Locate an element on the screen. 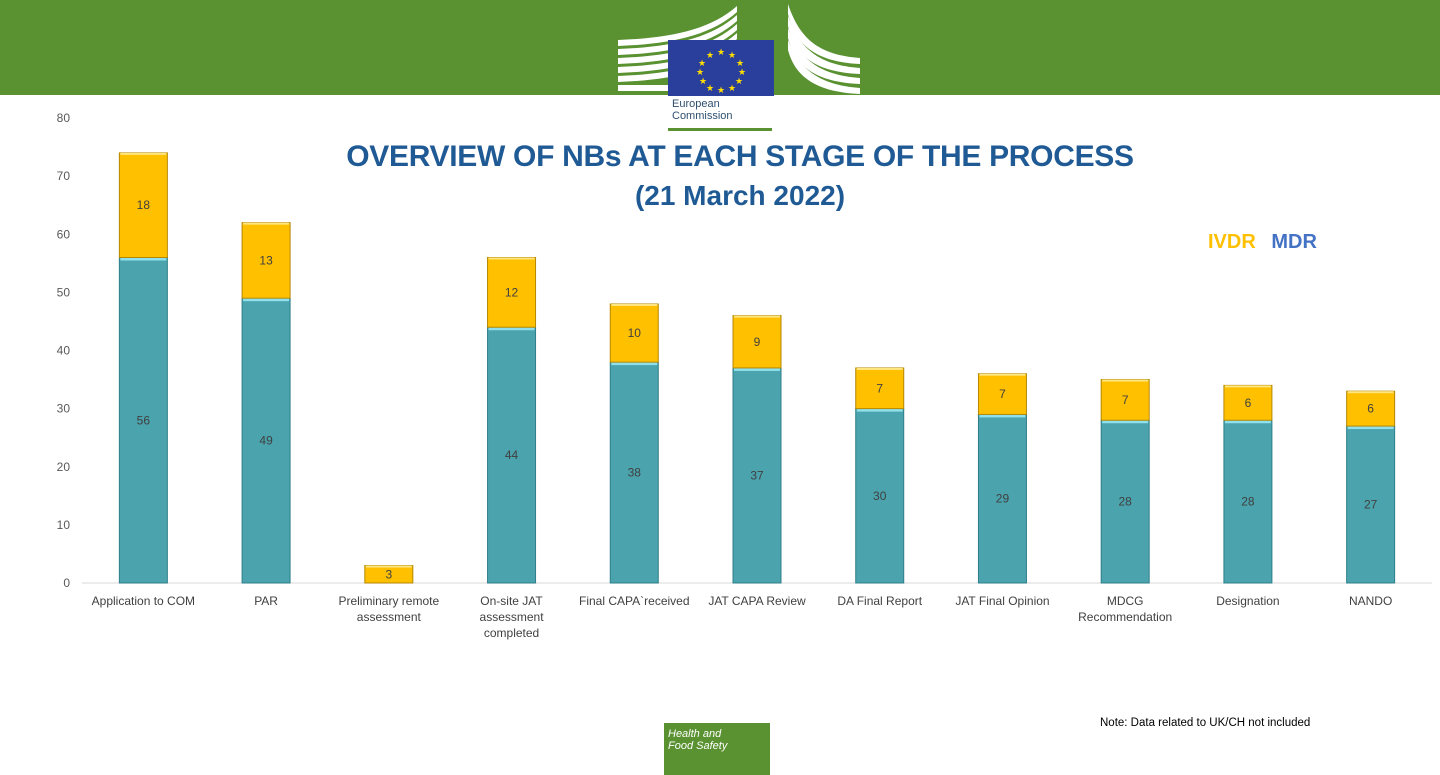  x-tick-label: JAT CAPA Review is located at coordinates (757, 601).